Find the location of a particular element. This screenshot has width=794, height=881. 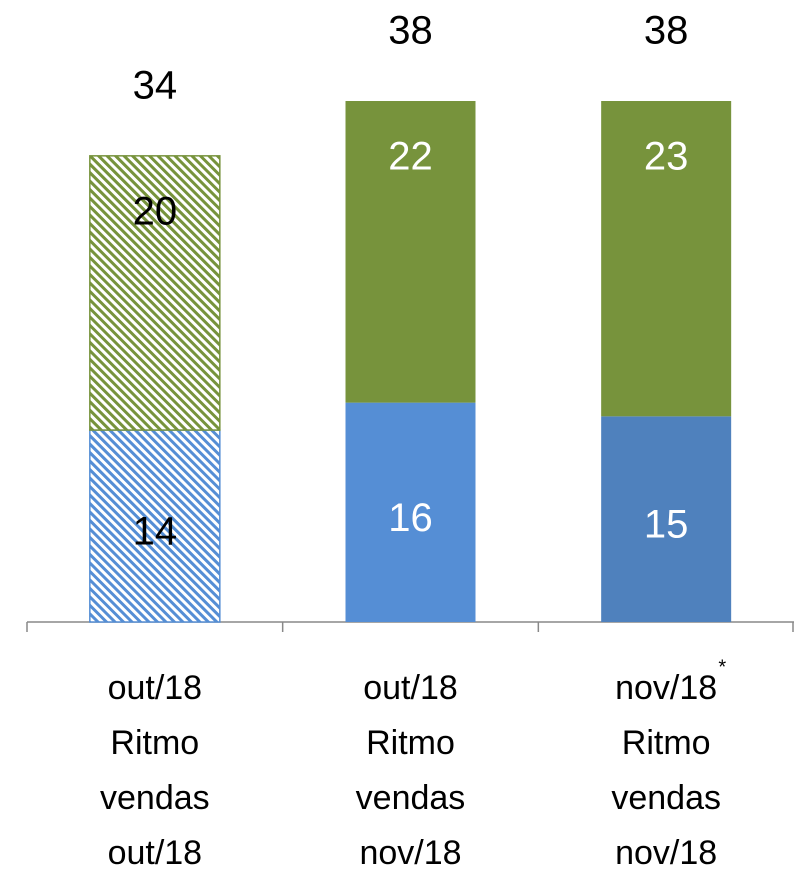

data-label: 15 is located at coordinates (666, 525).